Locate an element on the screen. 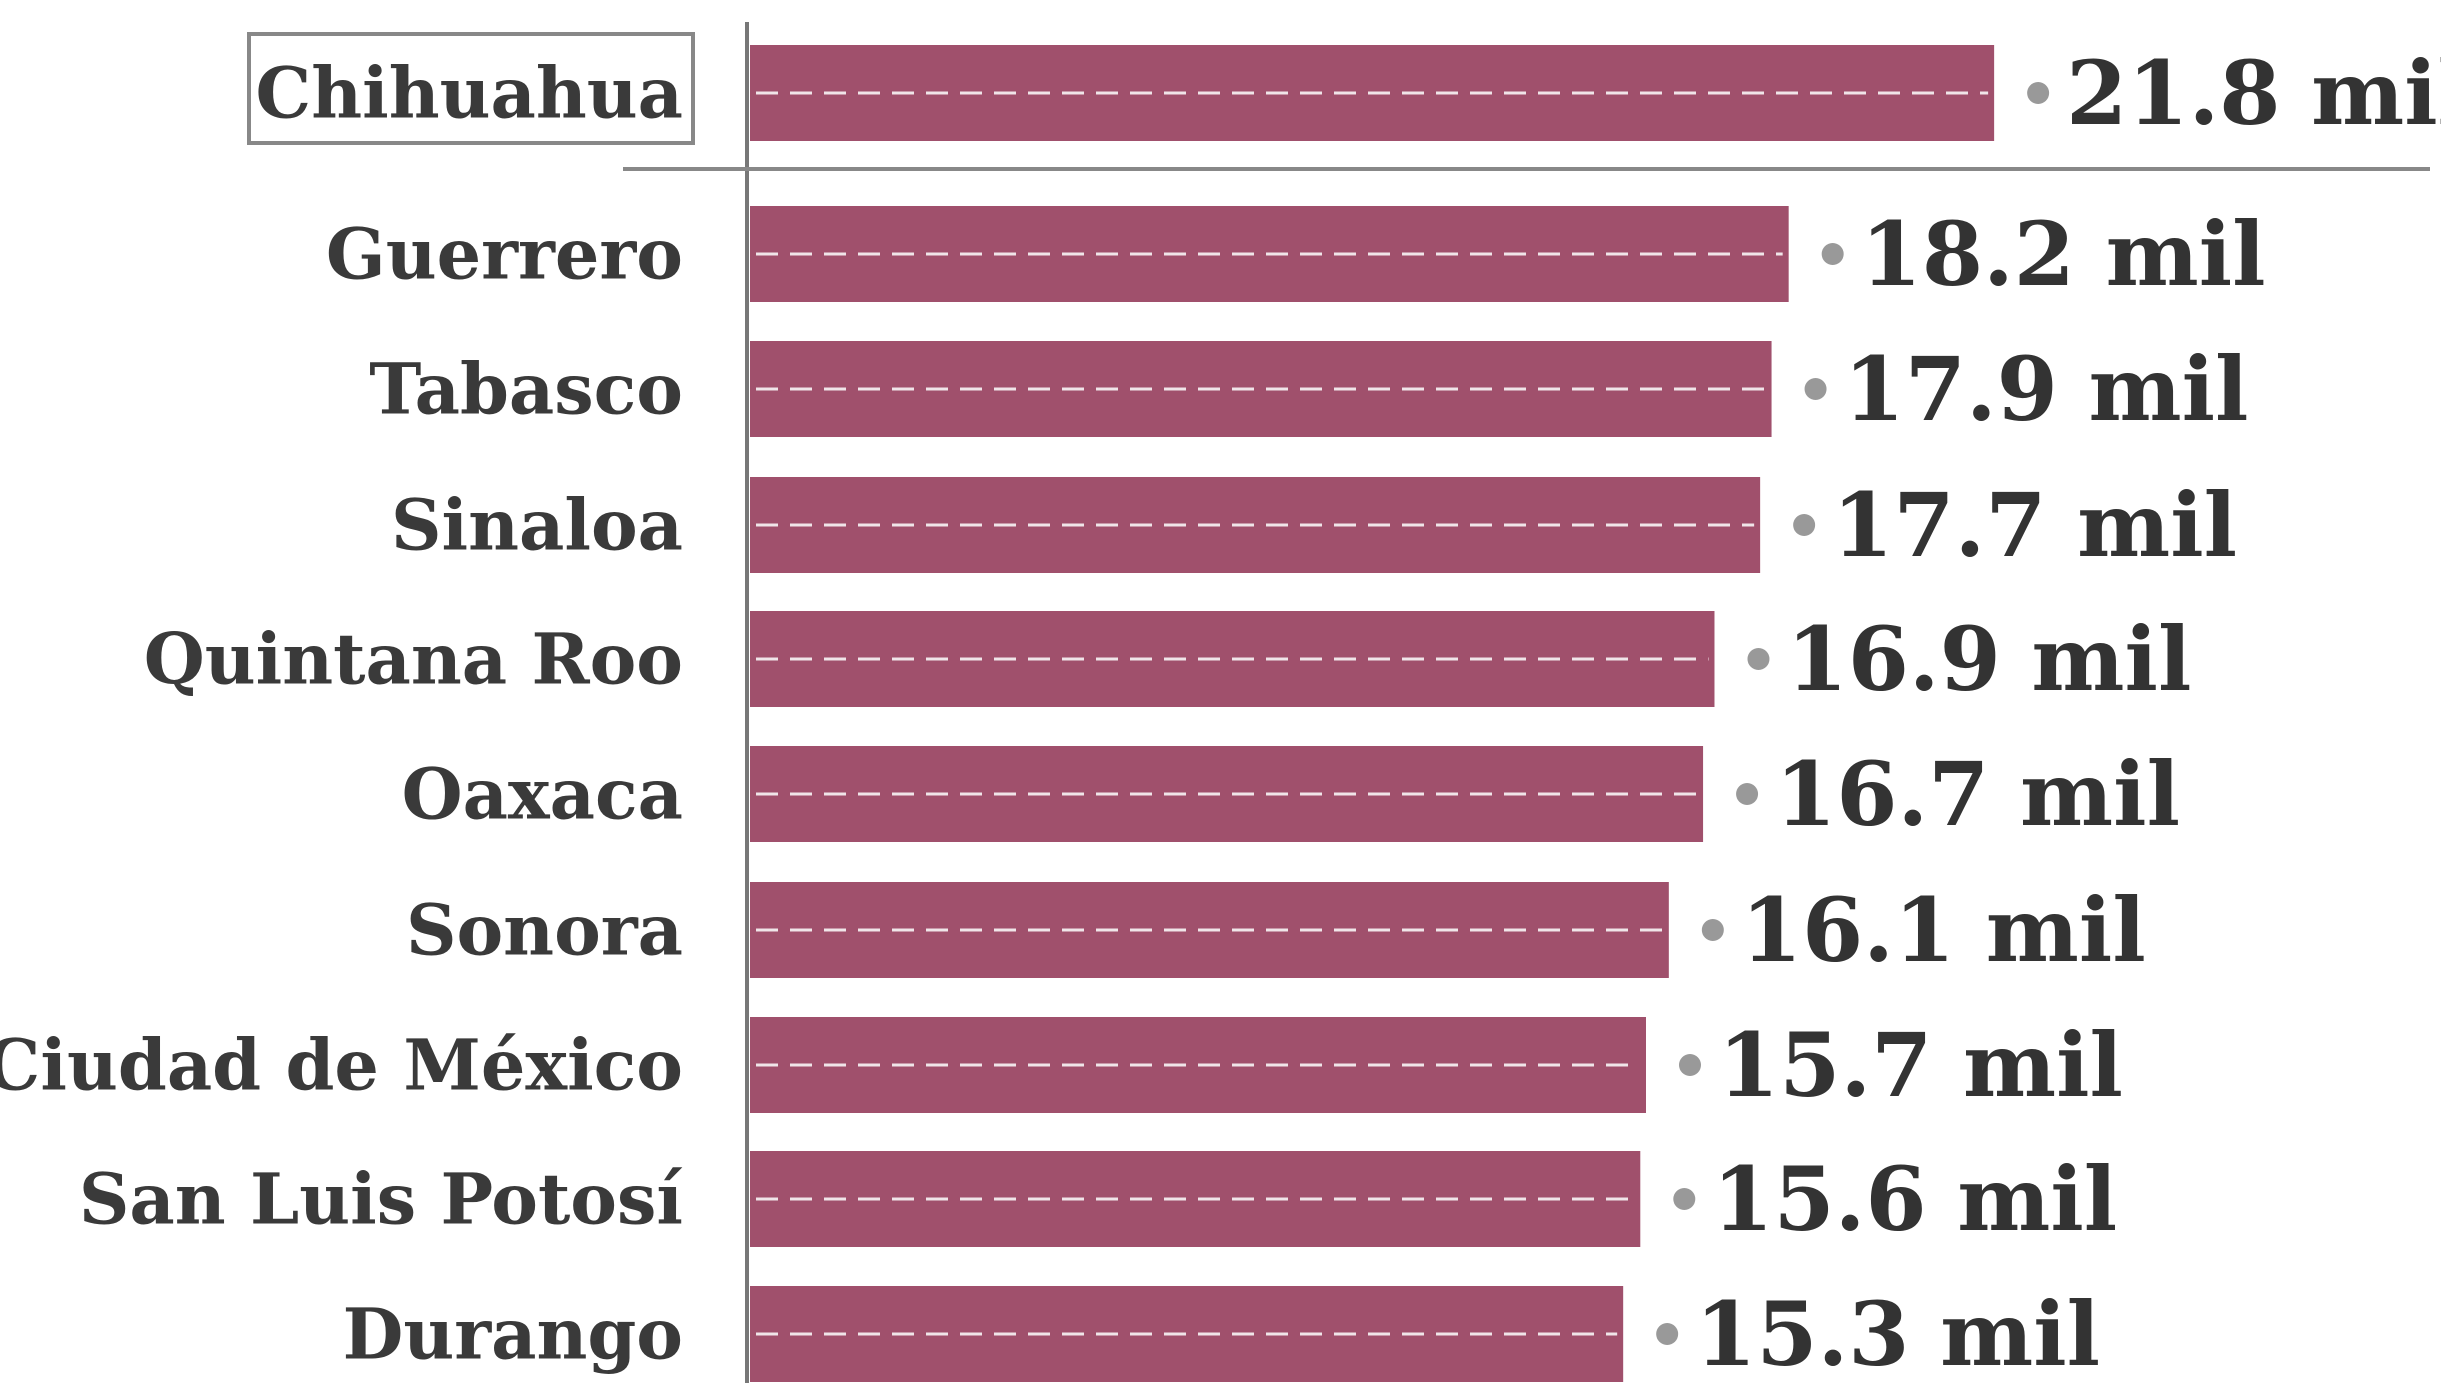 The width and height of the screenshot is (2441, 1383). category-label: Tabasco is located at coordinates (526, 389).